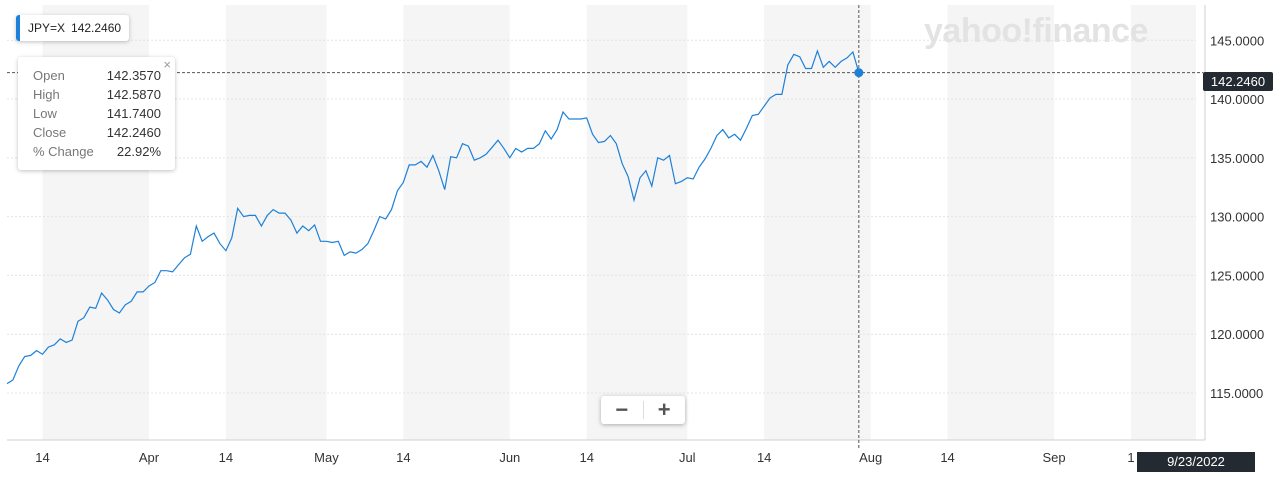 The image size is (1280, 484). Describe the element at coordinates (47, 28) in the screenshot. I see `ticker-symbol: JPY=X` at that location.